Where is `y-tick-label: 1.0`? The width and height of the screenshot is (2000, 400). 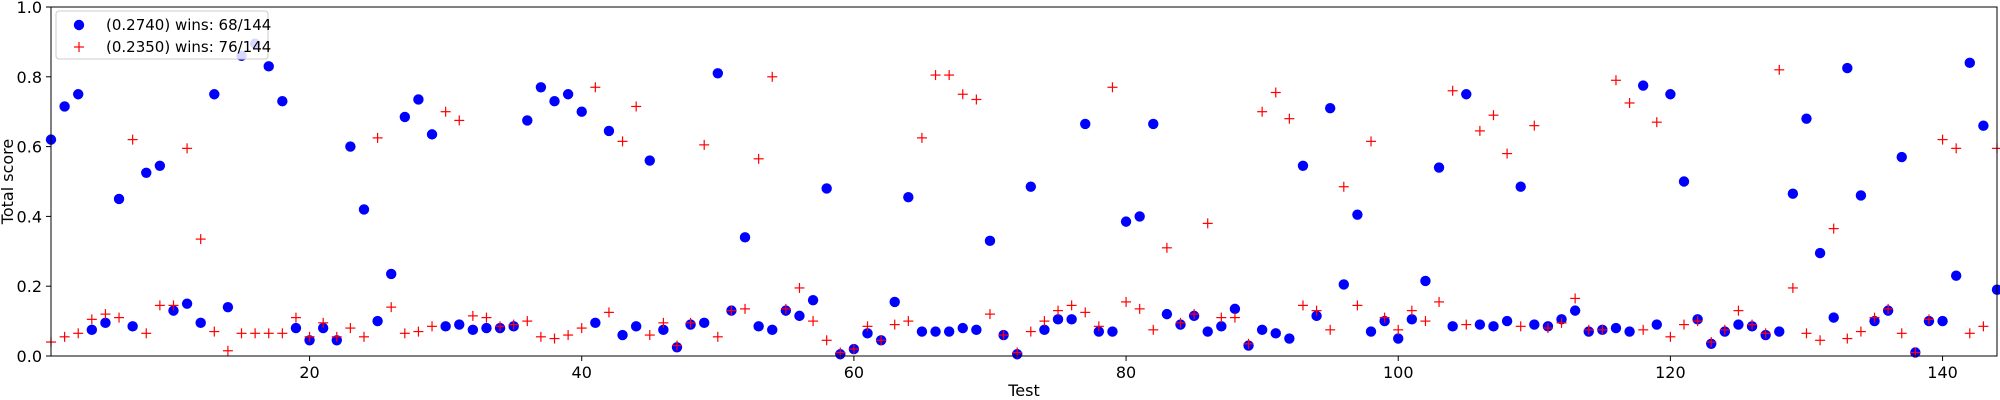
y-tick-label: 1.0 is located at coordinates (29, 8).